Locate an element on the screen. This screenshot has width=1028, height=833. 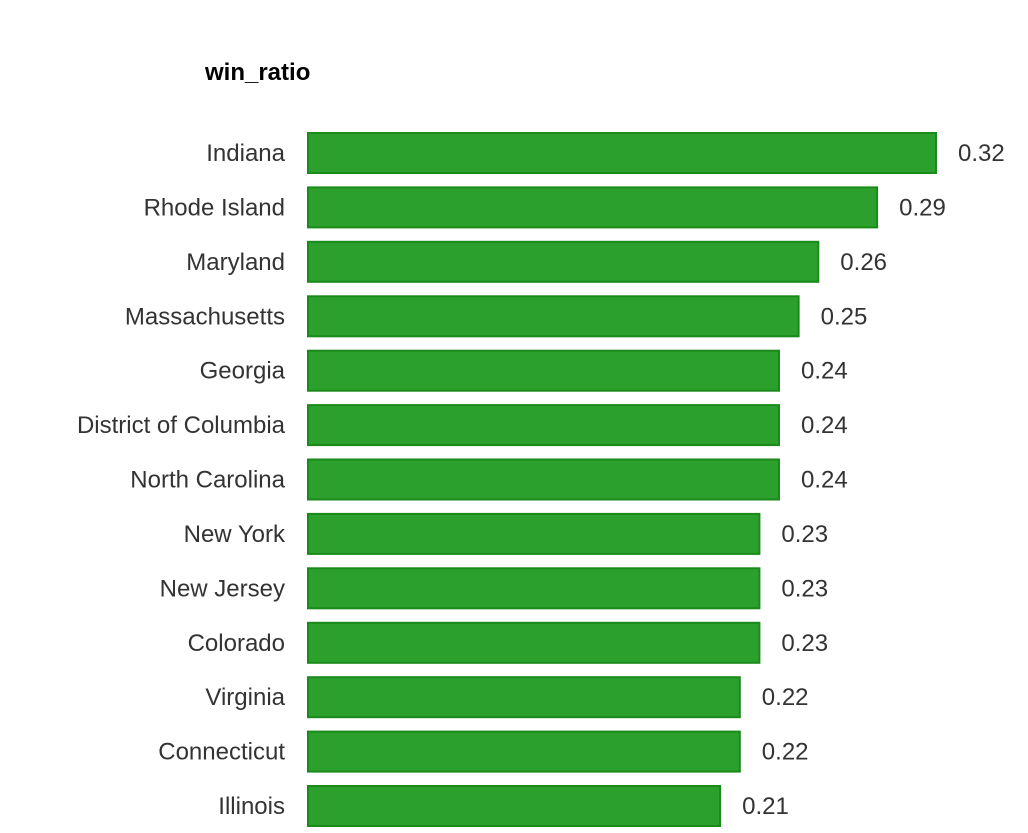
category-label: Virginia is located at coordinates (245, 697).